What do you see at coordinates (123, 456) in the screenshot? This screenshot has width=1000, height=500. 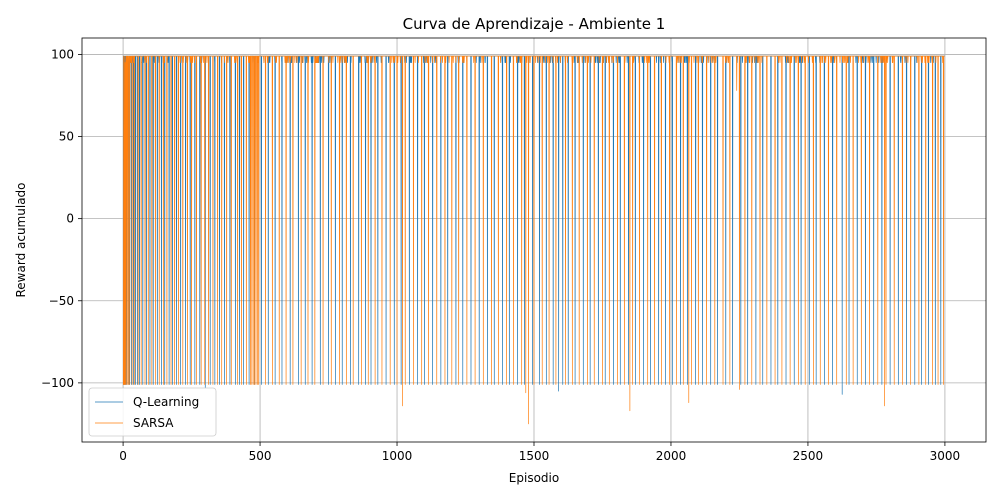 I see `x-tick-label: 0` at bounding box center [123, 456].